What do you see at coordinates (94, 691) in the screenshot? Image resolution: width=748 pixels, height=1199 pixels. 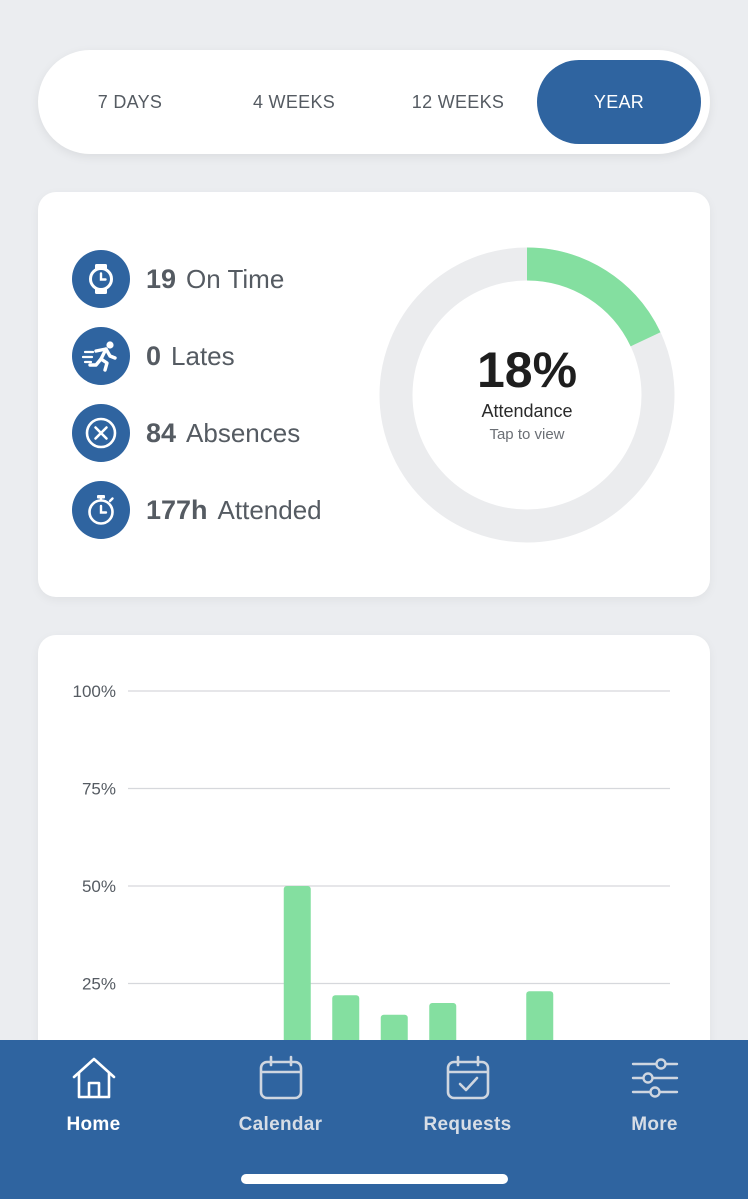 I see `y-tick-label: 100%` at bounding box center [94, 691].